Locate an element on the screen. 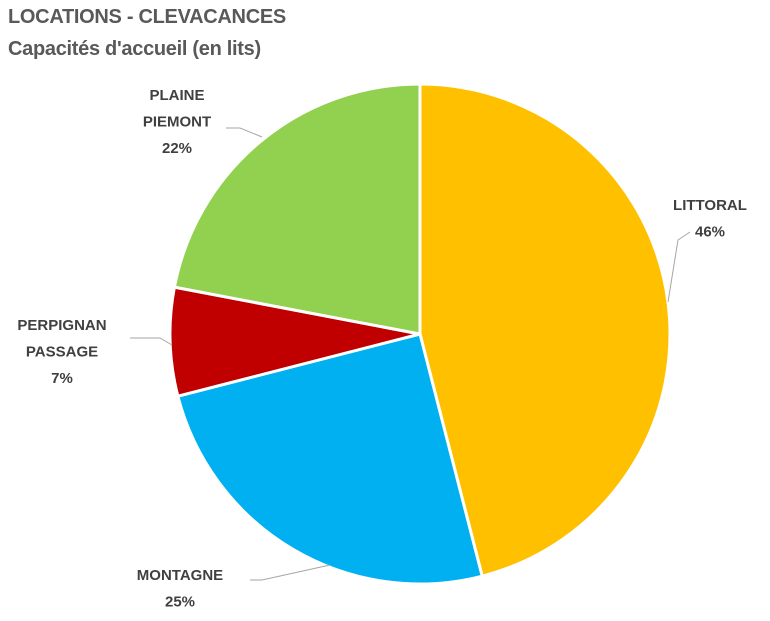 The width and height of the screenshot is (770, 621). data-label-category: MONTAGNE is located at coordinates (180, 575).